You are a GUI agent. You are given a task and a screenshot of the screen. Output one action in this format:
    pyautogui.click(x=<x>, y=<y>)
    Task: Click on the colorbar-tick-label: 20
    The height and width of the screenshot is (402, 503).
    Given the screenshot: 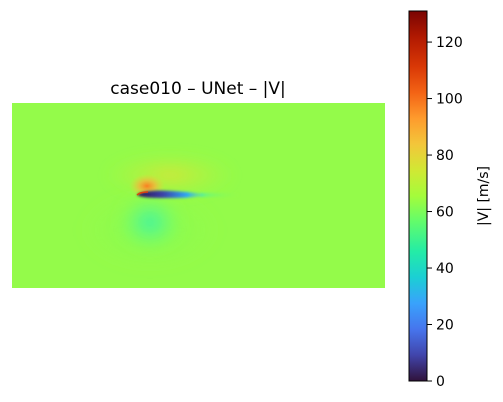 What is the action you would take?
    pyautogui.click(x=445, y=326)
    